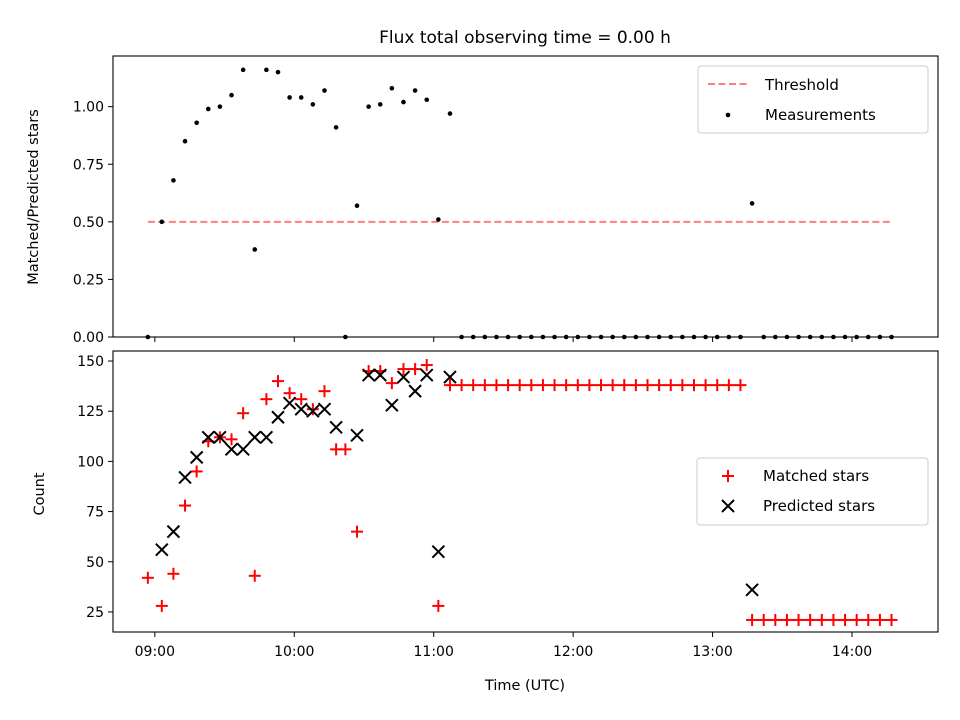 This screenshot has height=720, width=960. Describe the element at coordinates (524, 686) in the screenshot. I see `x-axis-label: Time (UTC)` at that location.